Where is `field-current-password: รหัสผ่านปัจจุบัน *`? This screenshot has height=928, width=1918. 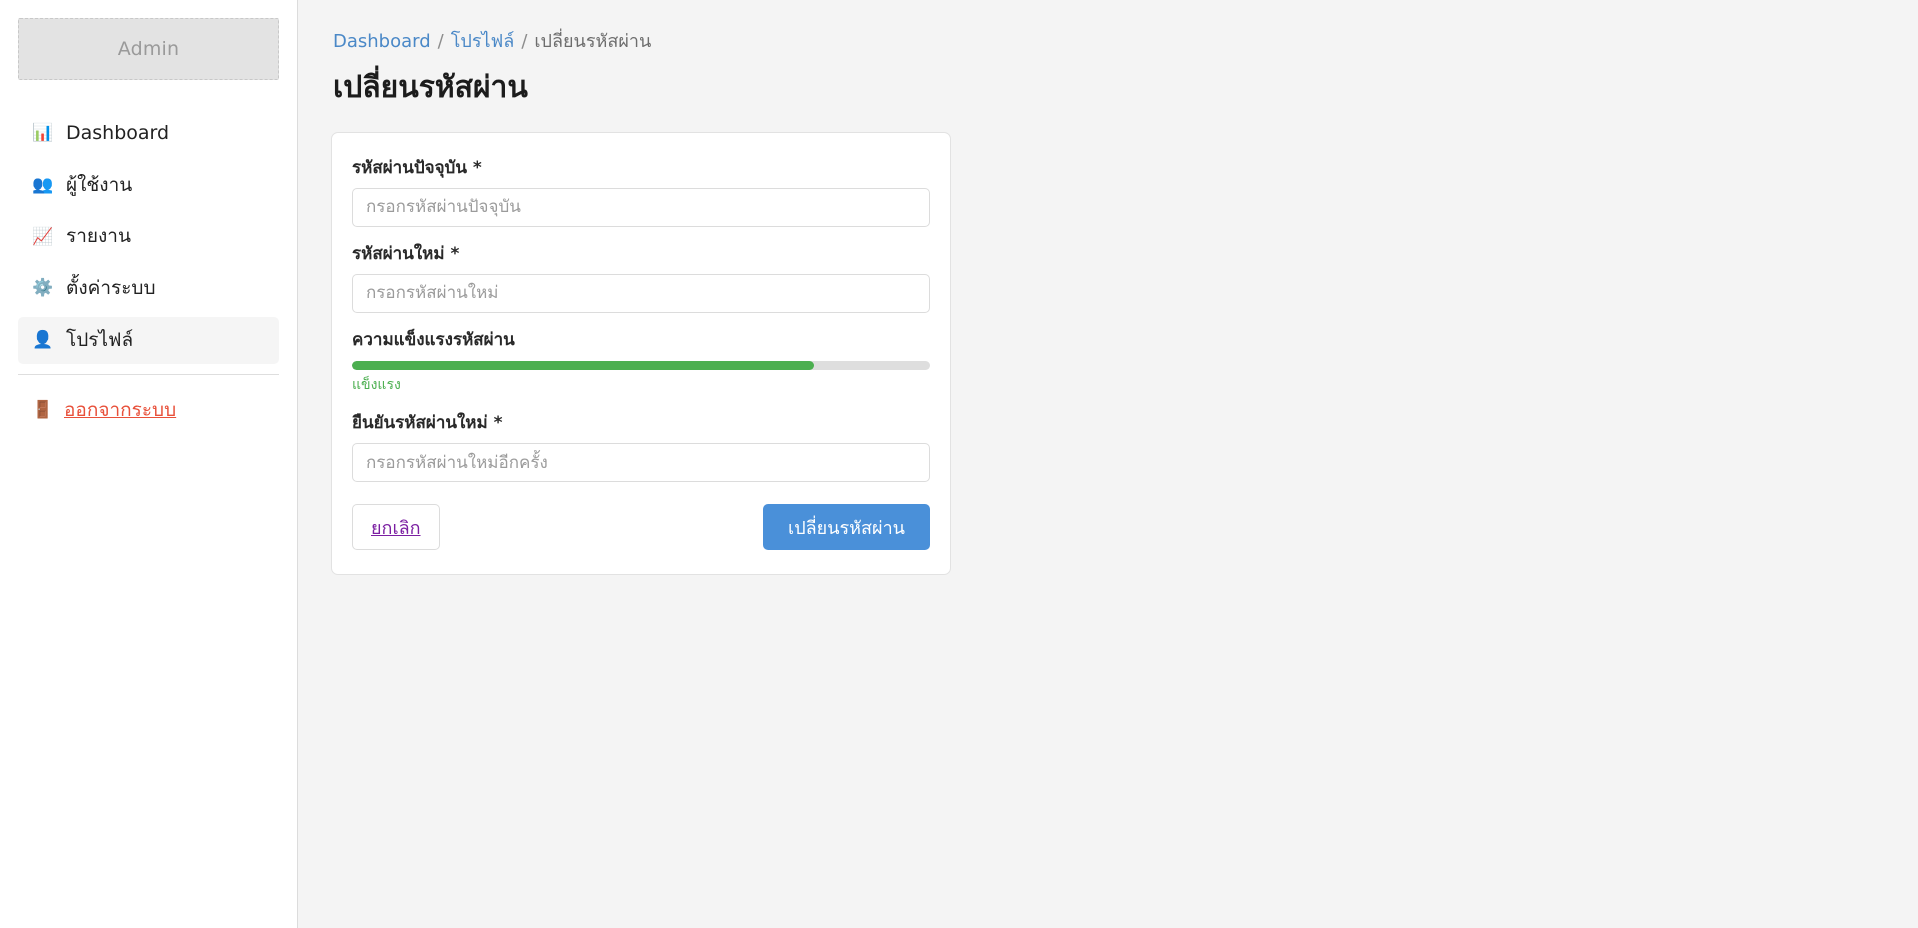
field-current-password: รหัสผ่านปัจจุบัน * is located at coordinates (641, 192).